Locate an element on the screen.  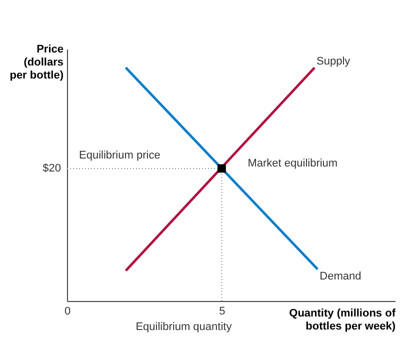
ref-line-label: Equilibrium quantity is located at coordinates (184, 327).